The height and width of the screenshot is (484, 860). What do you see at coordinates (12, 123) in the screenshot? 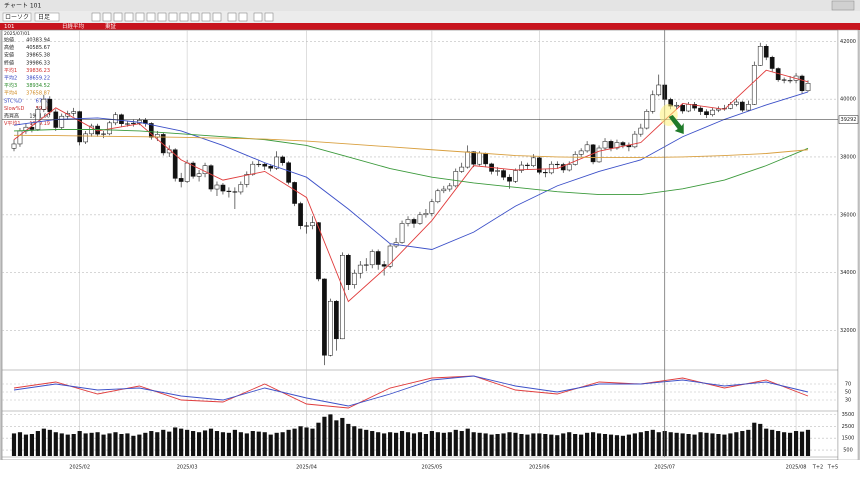
I see `info-label: V平均1` at bounding box center [12, 123].